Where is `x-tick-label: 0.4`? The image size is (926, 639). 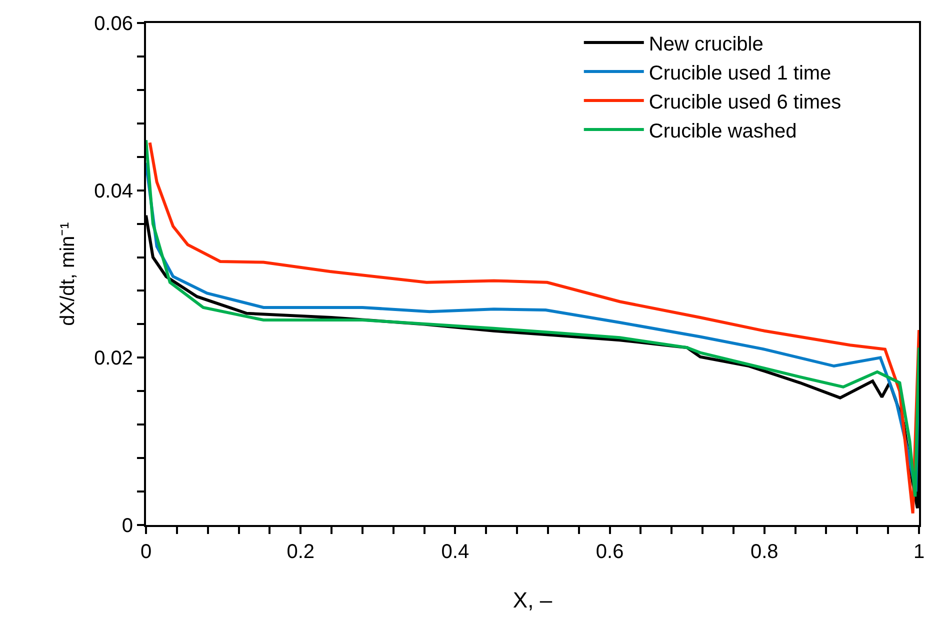 x-tick-label: 0.4 is located at coordinates (455, 552).